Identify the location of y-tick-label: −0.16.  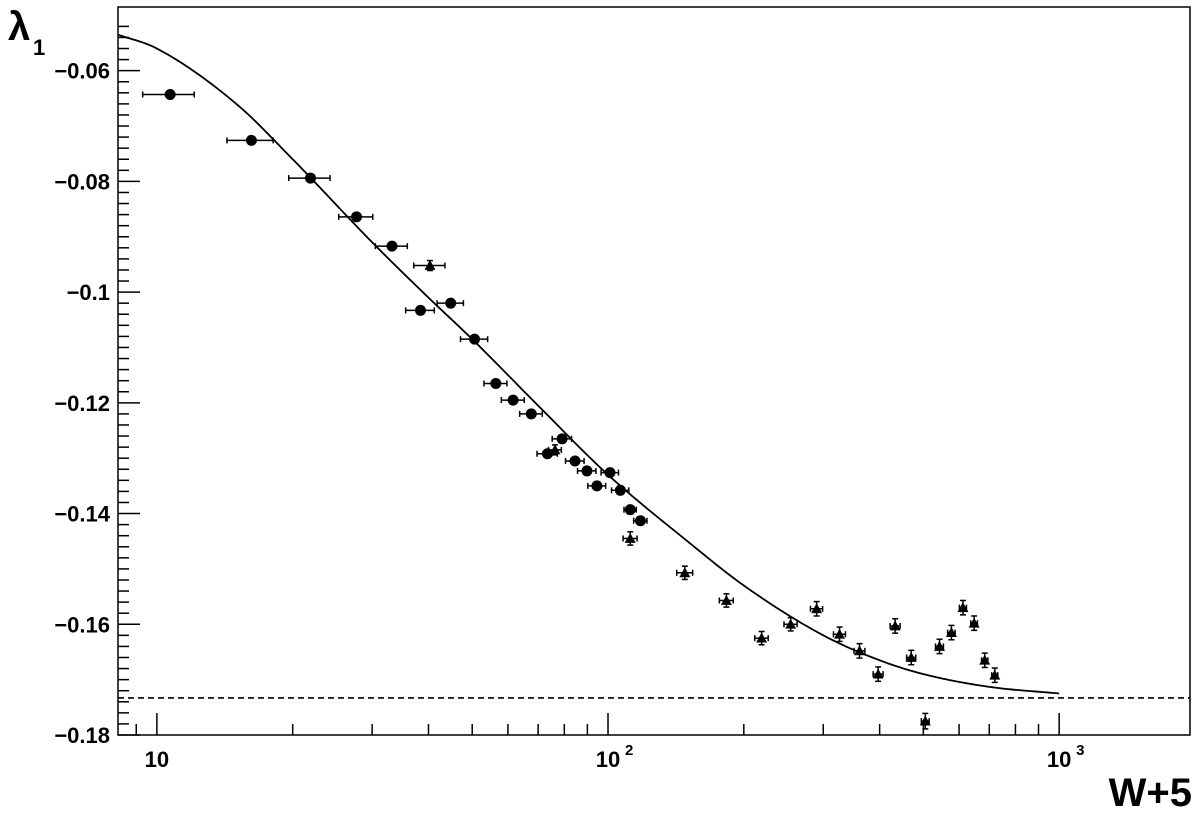
(82, 624).